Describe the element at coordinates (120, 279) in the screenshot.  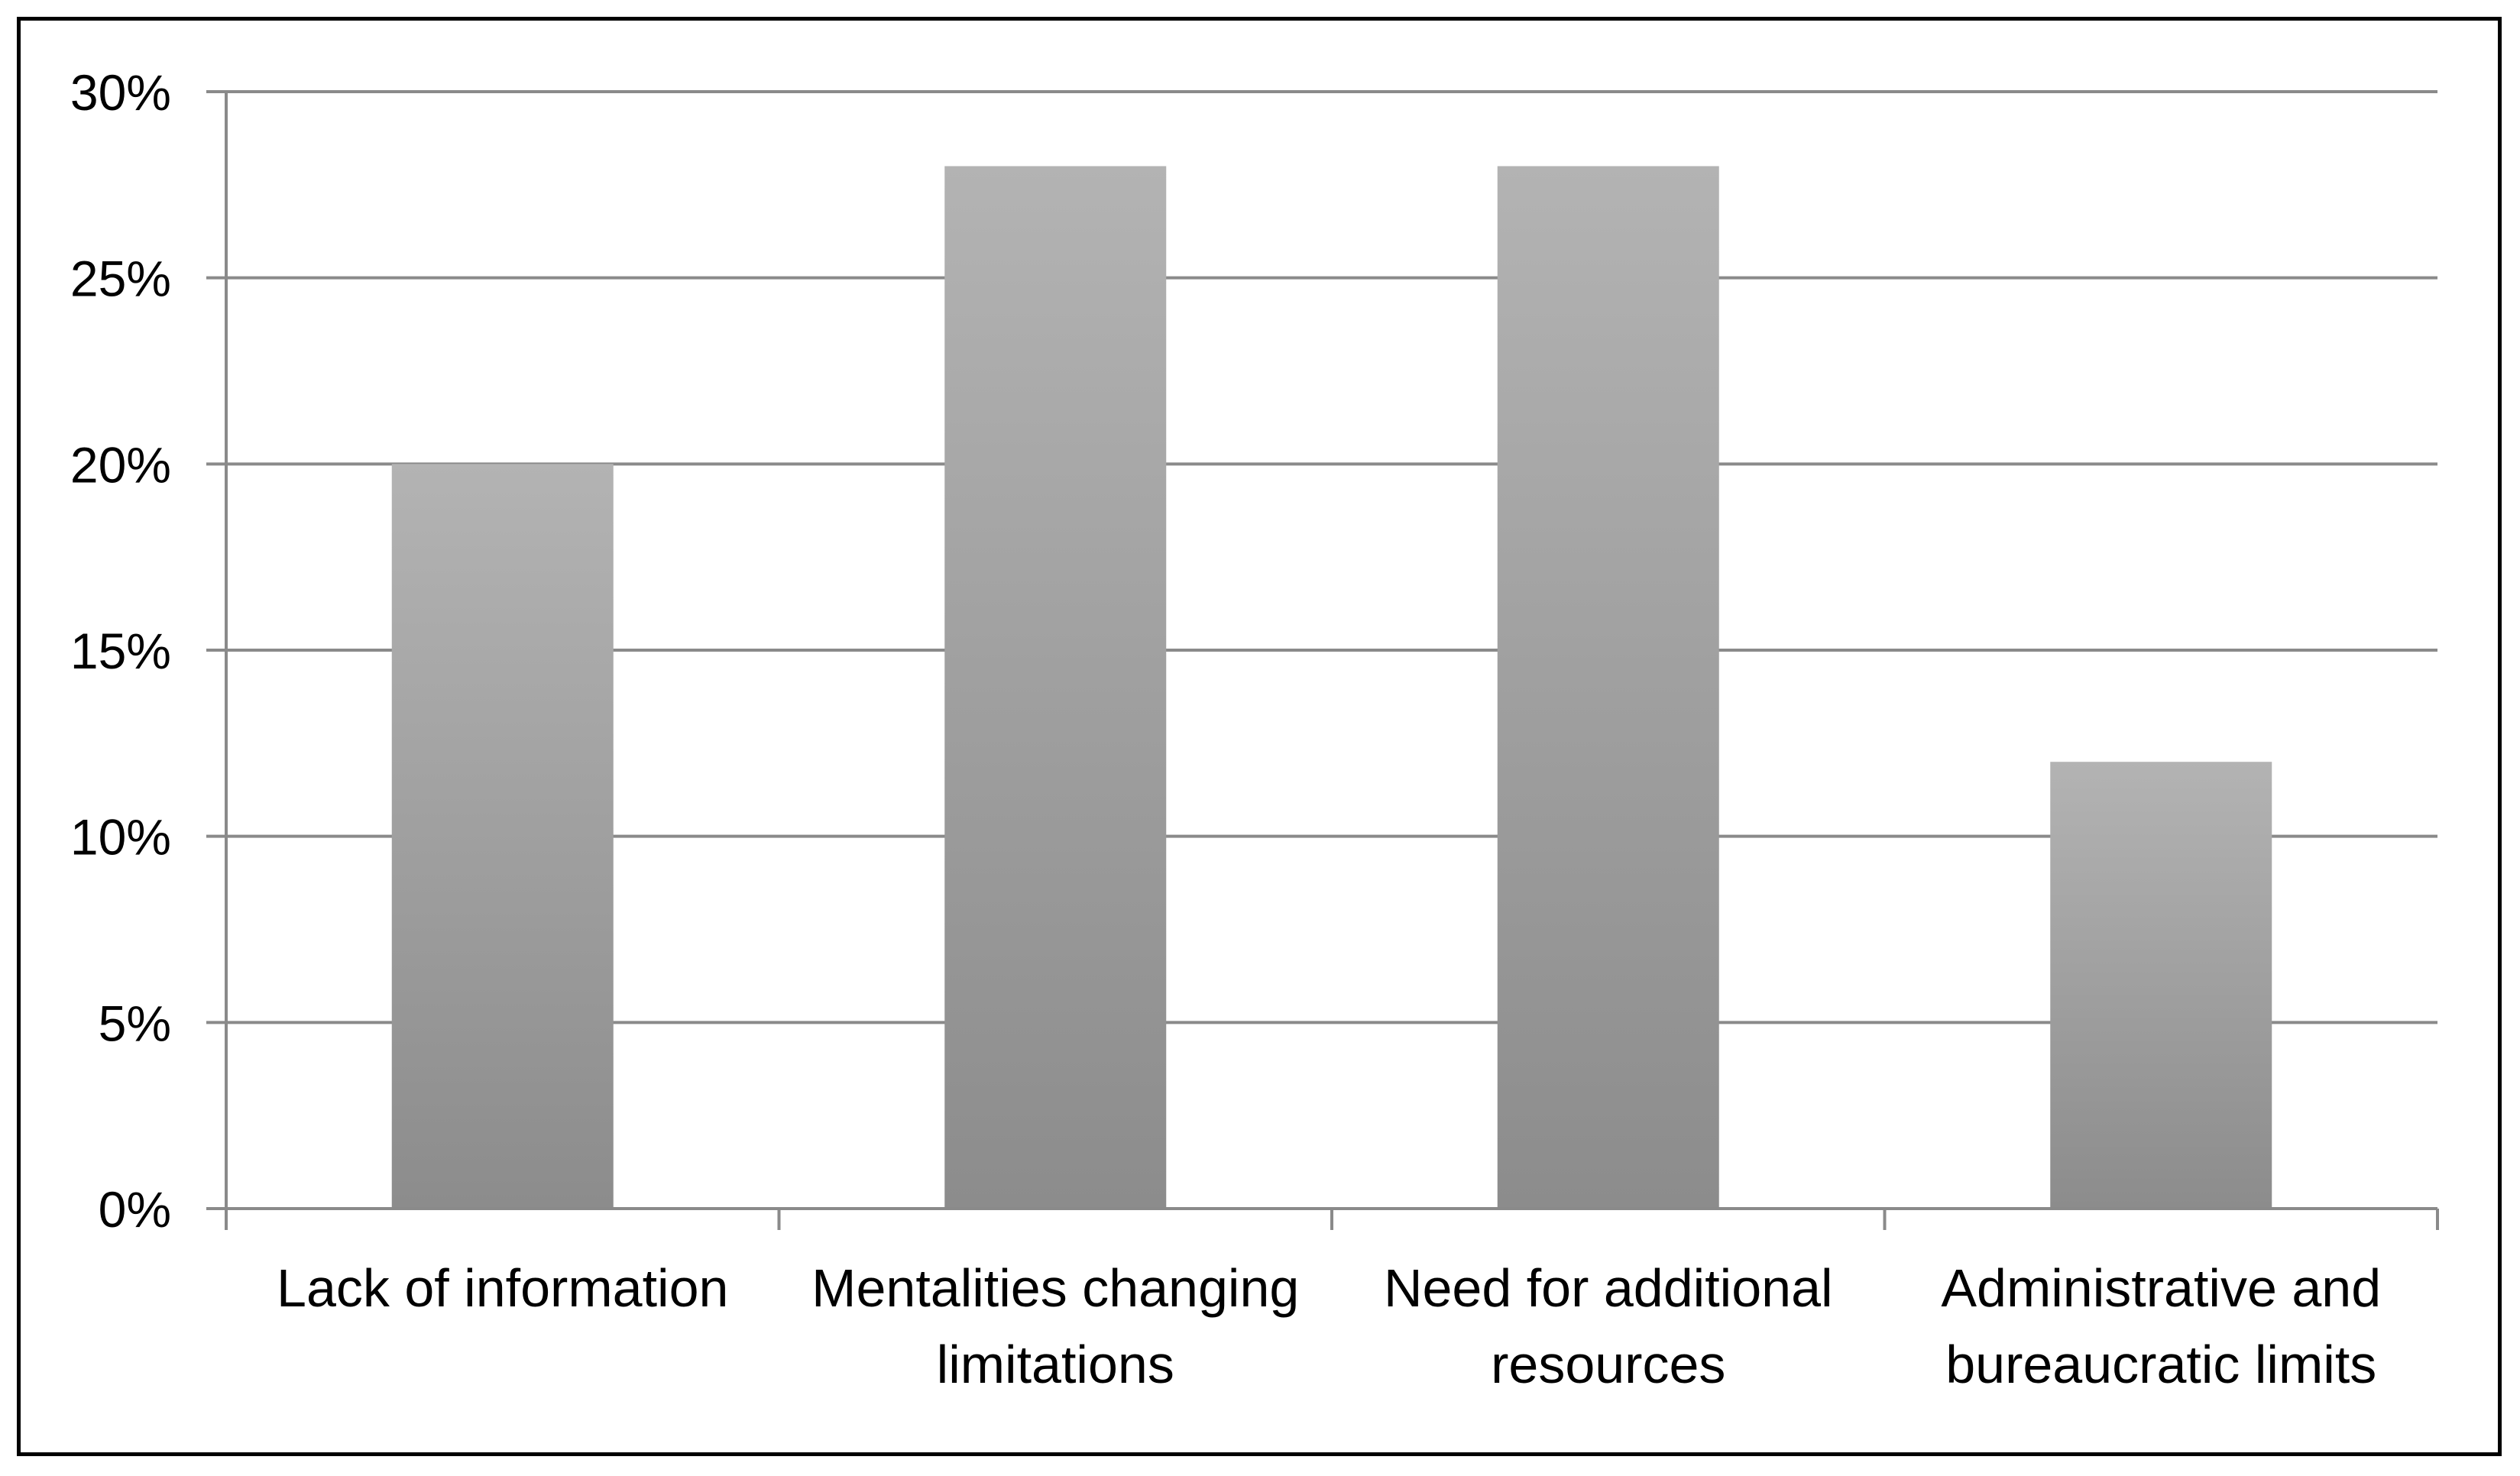
I see `y-tick-label: 25%` at that location.